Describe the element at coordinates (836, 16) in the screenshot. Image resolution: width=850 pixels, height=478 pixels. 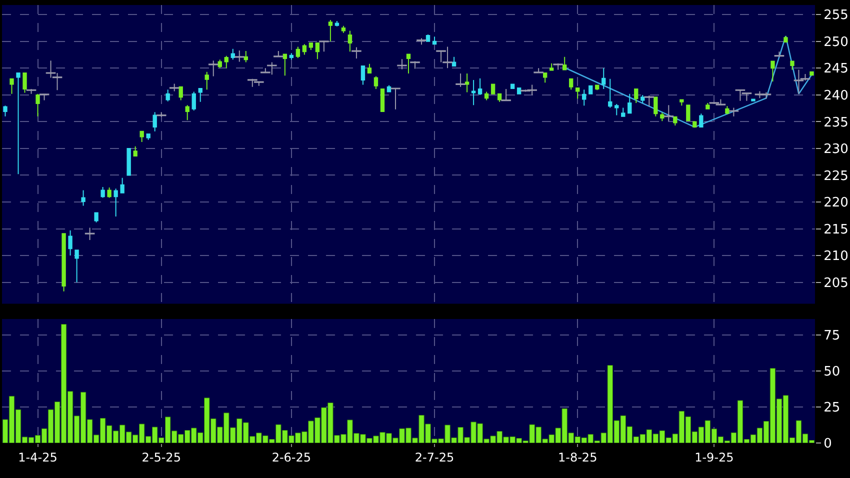
I see `y-tick-label: 255` at that location.